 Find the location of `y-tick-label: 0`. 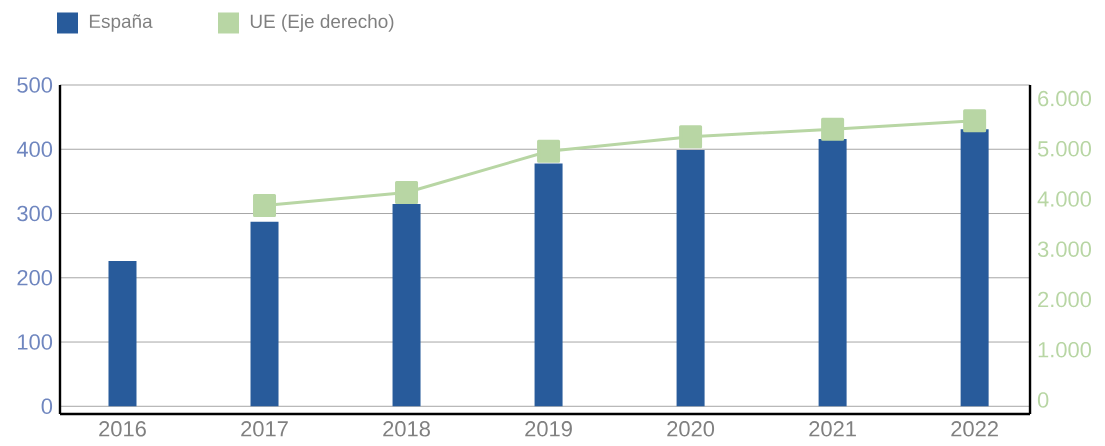

y-tick-label: 0 is located at coordinates (47, 406).